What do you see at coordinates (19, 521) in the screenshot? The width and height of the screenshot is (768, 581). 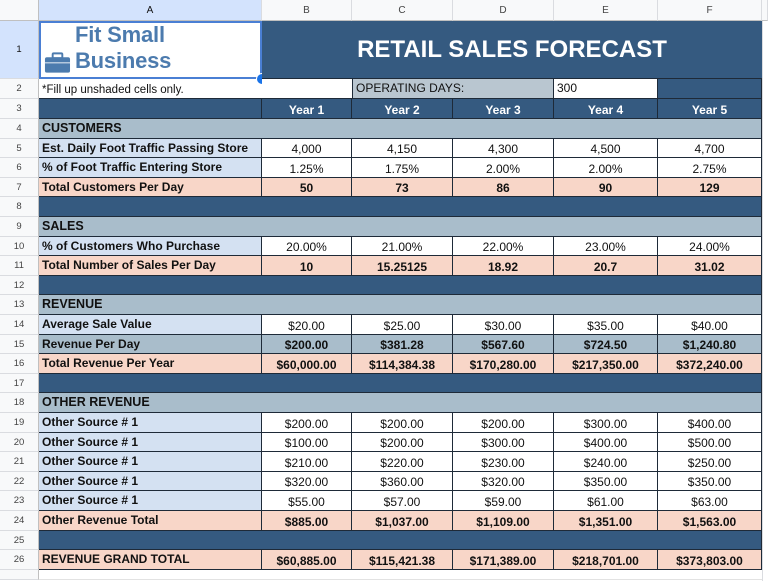 I see `row-header-24: 24` at bounding box center [19, 521].